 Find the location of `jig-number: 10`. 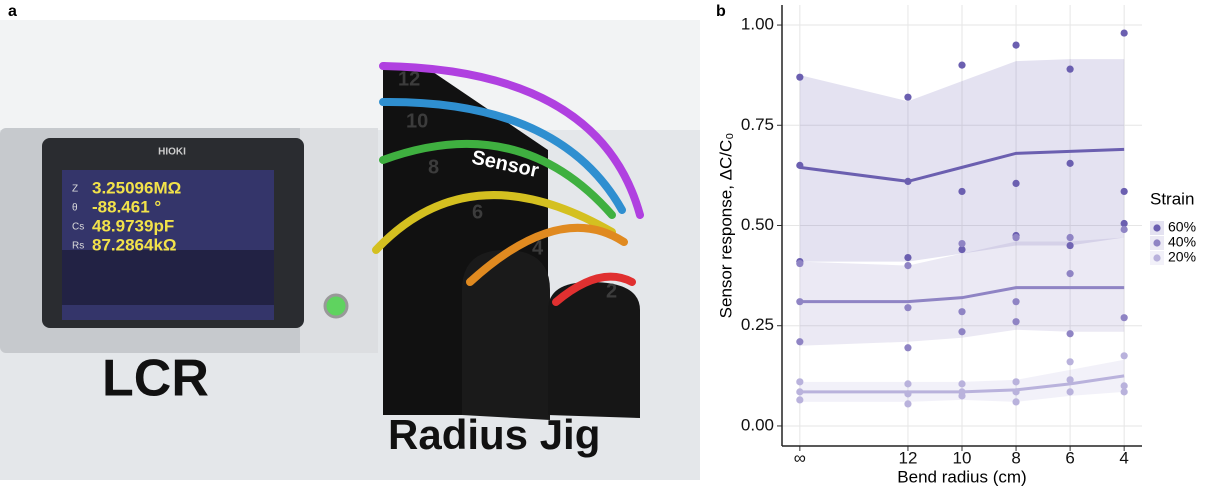

jig-number: 10 is located at coordinates (417, 121).